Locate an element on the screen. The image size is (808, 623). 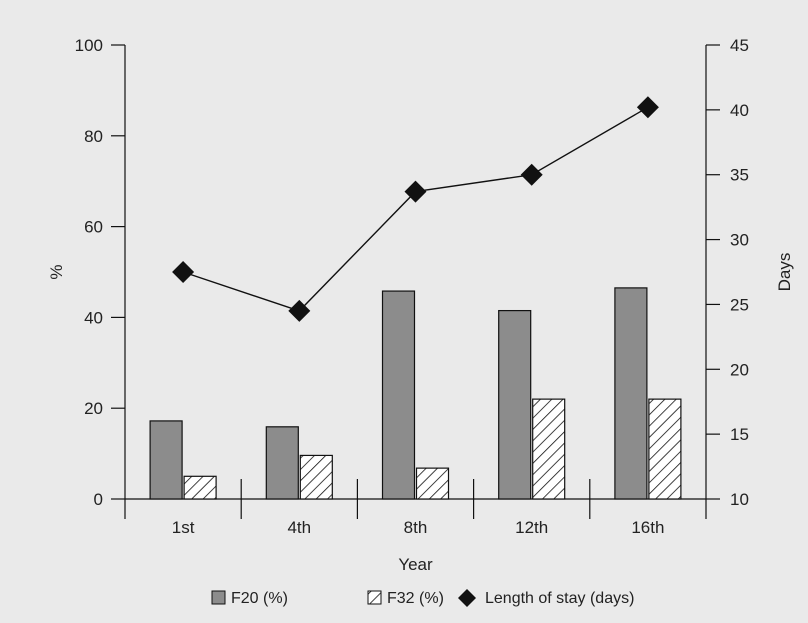
right-tick-label: 25 is located at coordinates (739, 304).